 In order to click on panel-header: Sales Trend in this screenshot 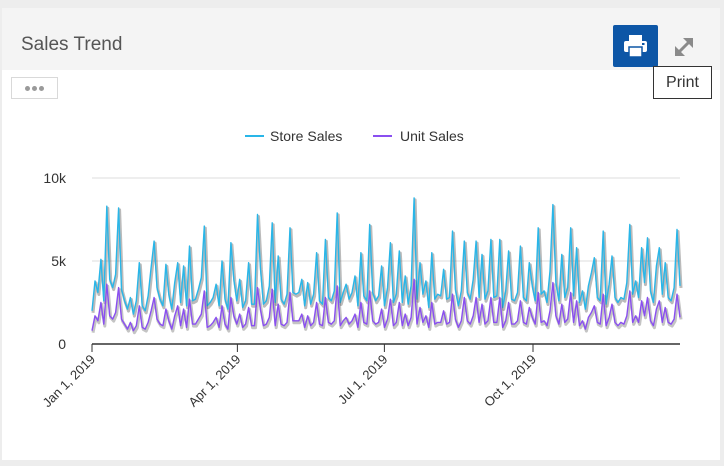, I will do `click(361, 39)`.